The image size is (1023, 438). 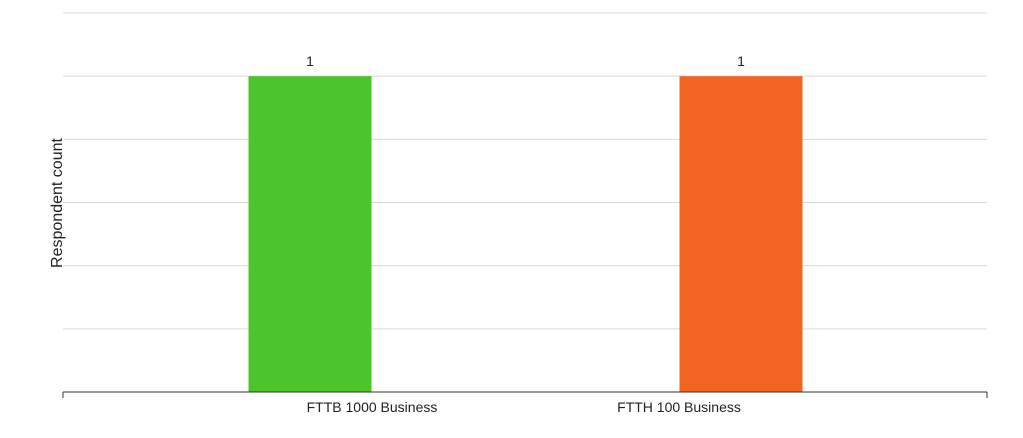 What do you see at coordinates (310, 61) in the screenshot?
I see `data-label-1: 1` at bounding box center [310, 61].